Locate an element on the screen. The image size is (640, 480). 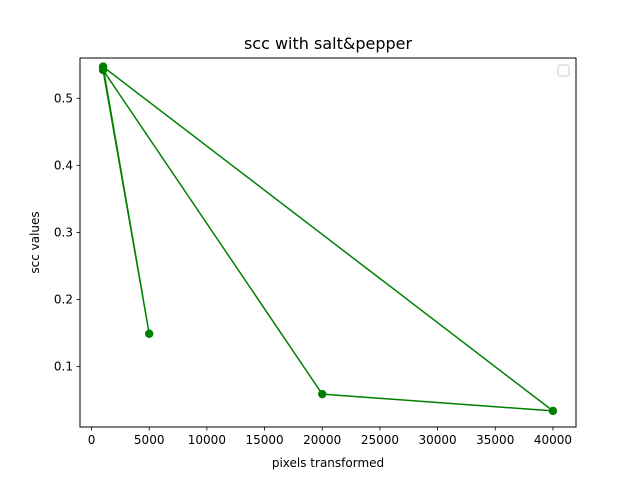
x-tick-label: 25000 is located at coordinates (380, 440).